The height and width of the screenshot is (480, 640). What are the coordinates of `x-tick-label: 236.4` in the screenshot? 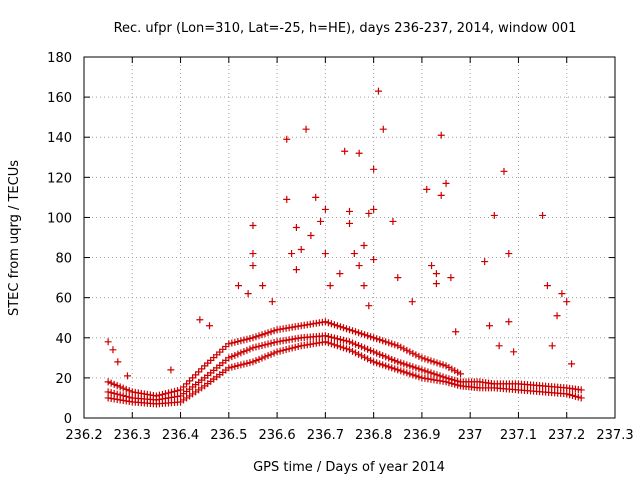 It's located at (180, 435).